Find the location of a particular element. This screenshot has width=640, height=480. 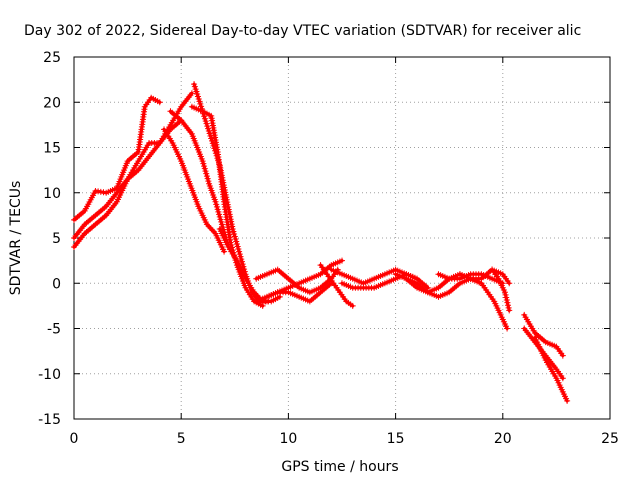

y-tick-label: 0 is located at coordinates (56, 284).